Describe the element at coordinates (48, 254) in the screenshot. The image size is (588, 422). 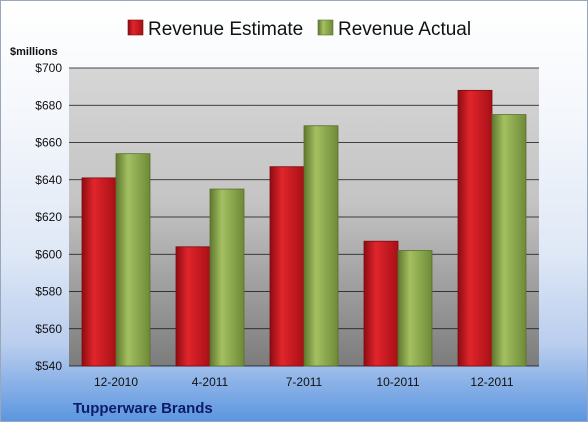
I see `y-tick-label: $600` at that location.